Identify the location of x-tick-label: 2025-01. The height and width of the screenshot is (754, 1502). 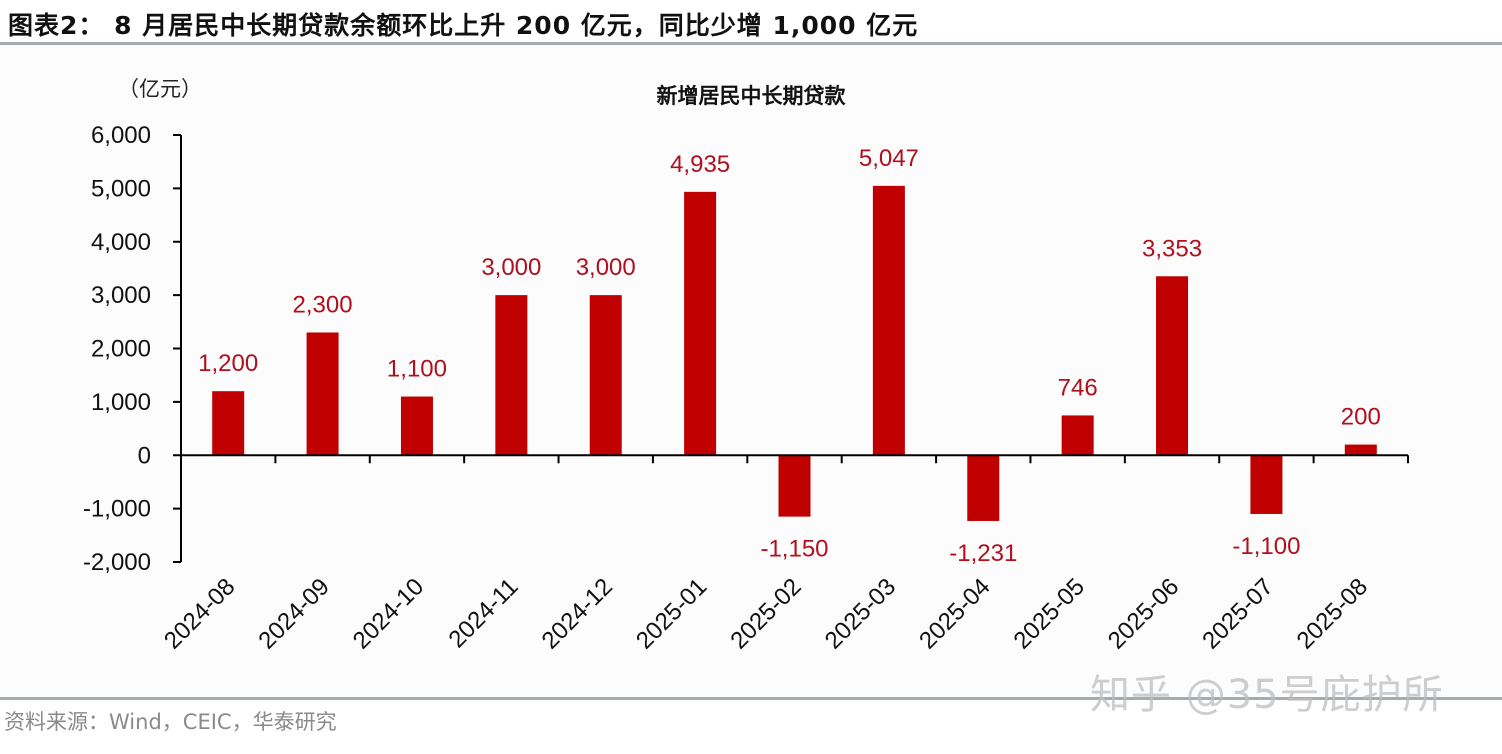
(671, 613).